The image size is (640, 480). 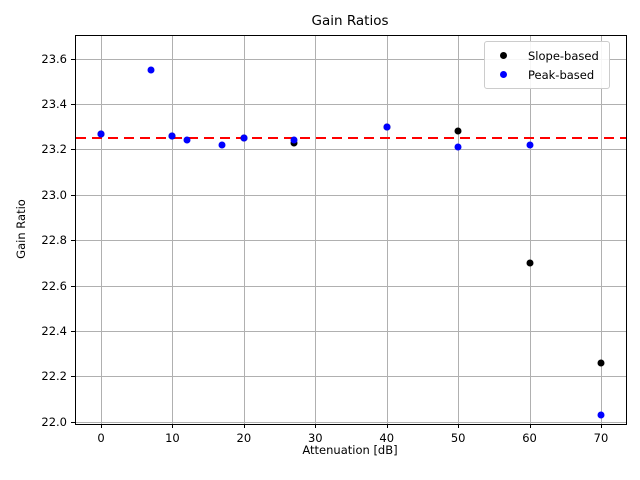 What do you see at coordinates (561, 74) in the screenshot?
I see `legend-label-peak-based: Peak-based` at bounding box center [561, 74].